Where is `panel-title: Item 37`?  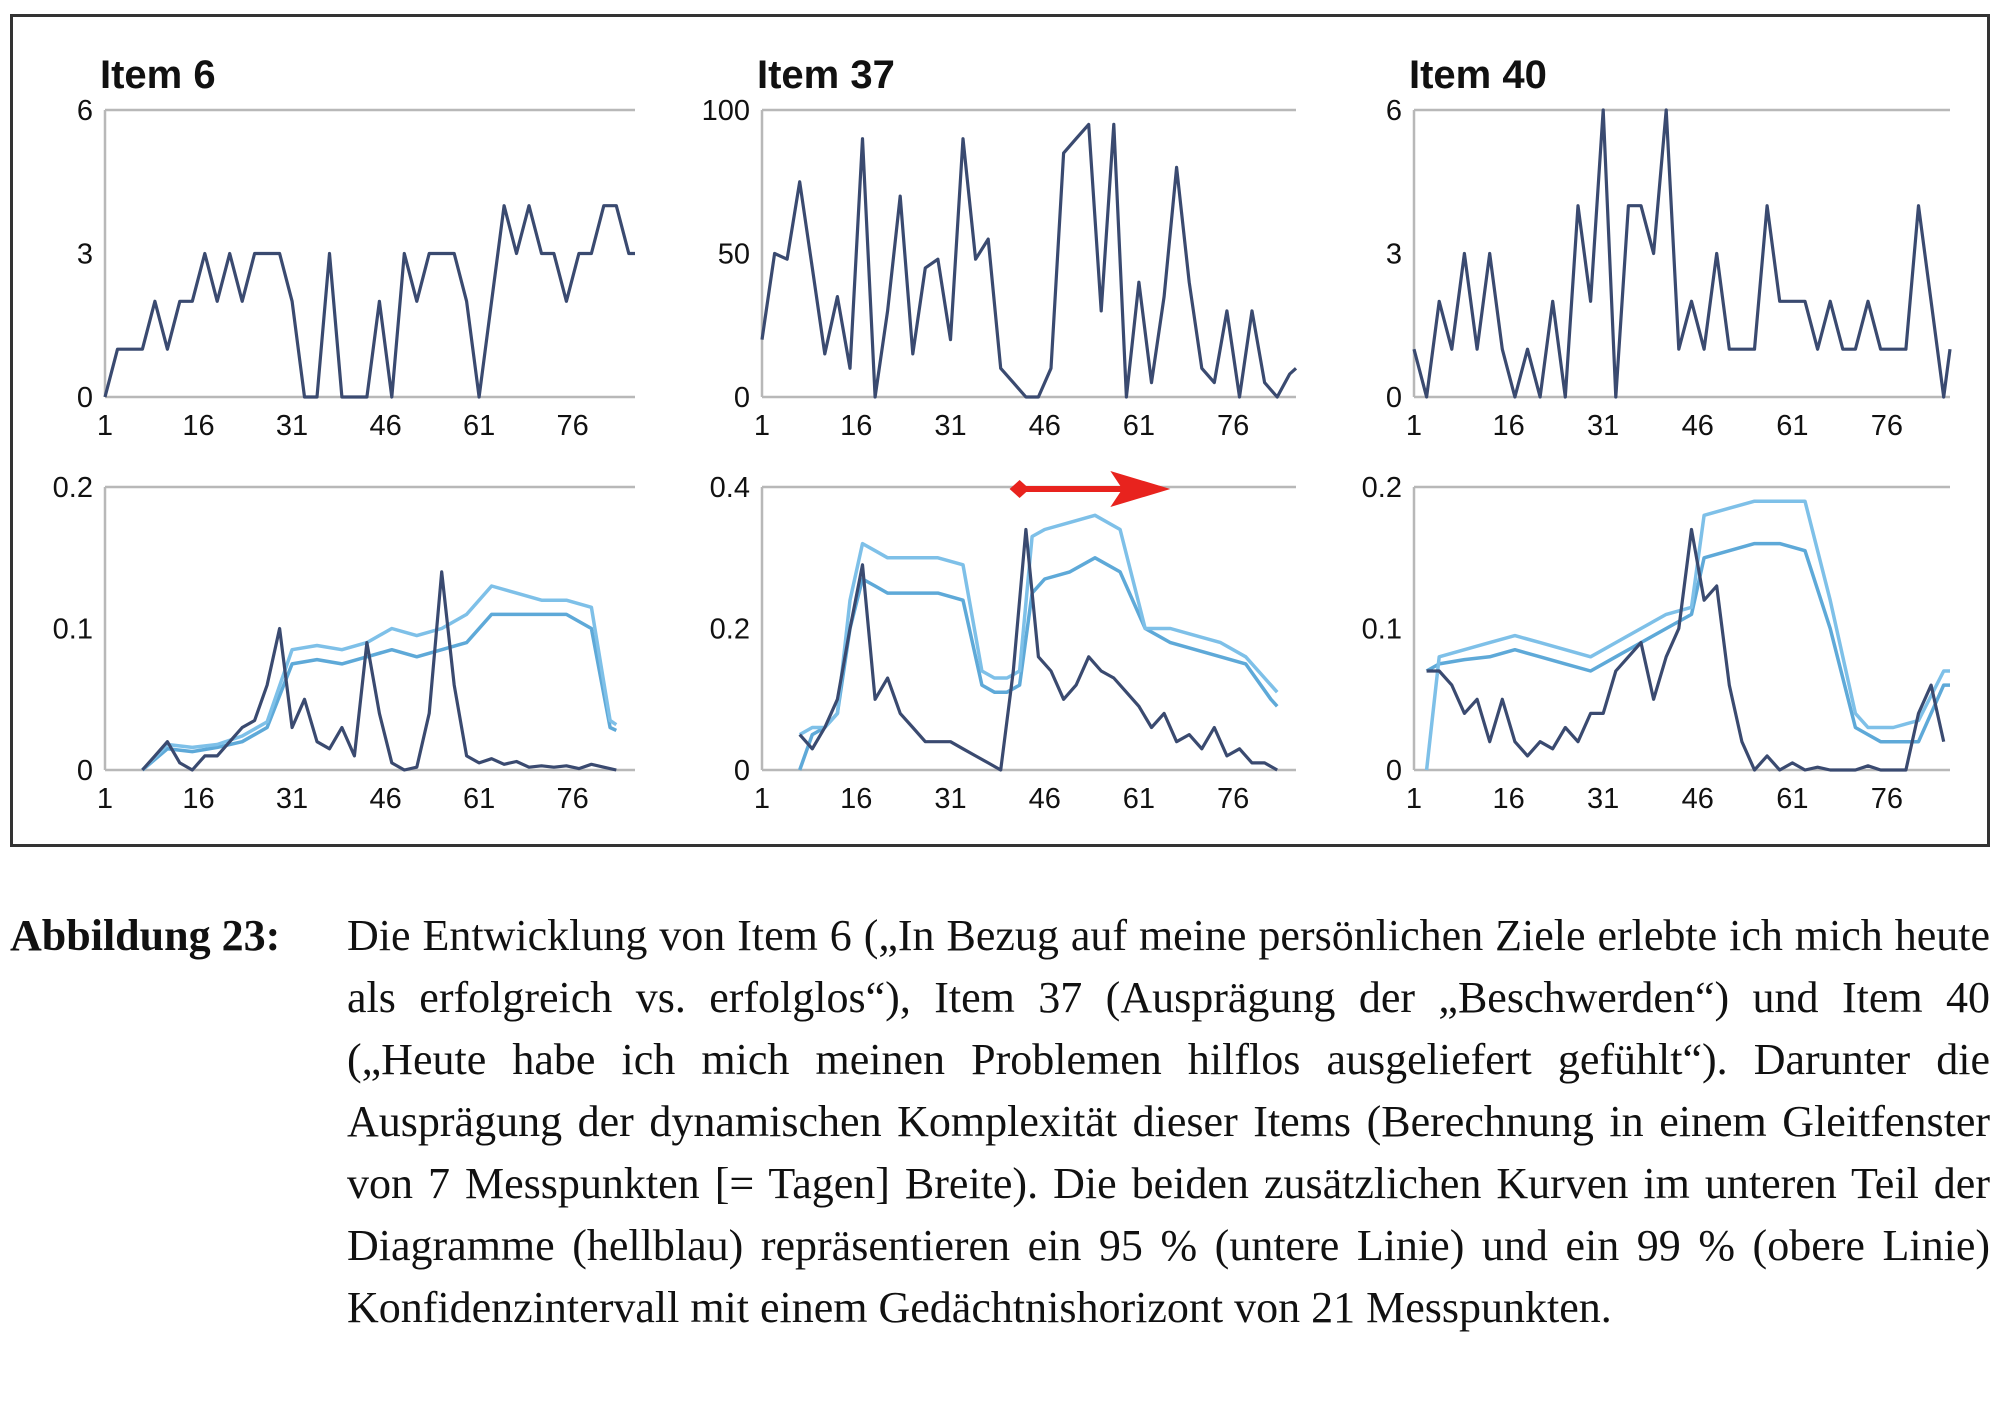 panel-title: Item 37 is located at coordinates (826, 75).